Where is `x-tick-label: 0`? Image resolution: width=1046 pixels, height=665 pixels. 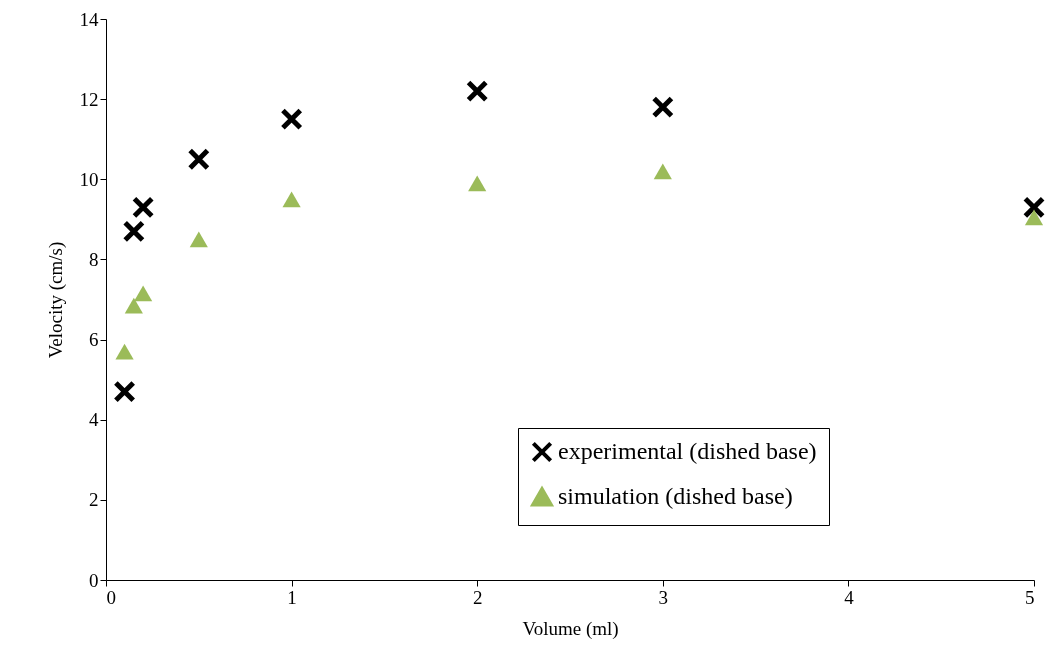 x-tick-label: 0 is located at coordinates (111, 597).